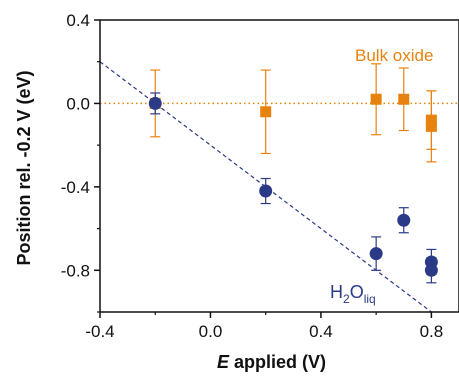 This screenshot has width=459, height=377. I want to click on x-tick-label: 0.4, so click(321, 331).